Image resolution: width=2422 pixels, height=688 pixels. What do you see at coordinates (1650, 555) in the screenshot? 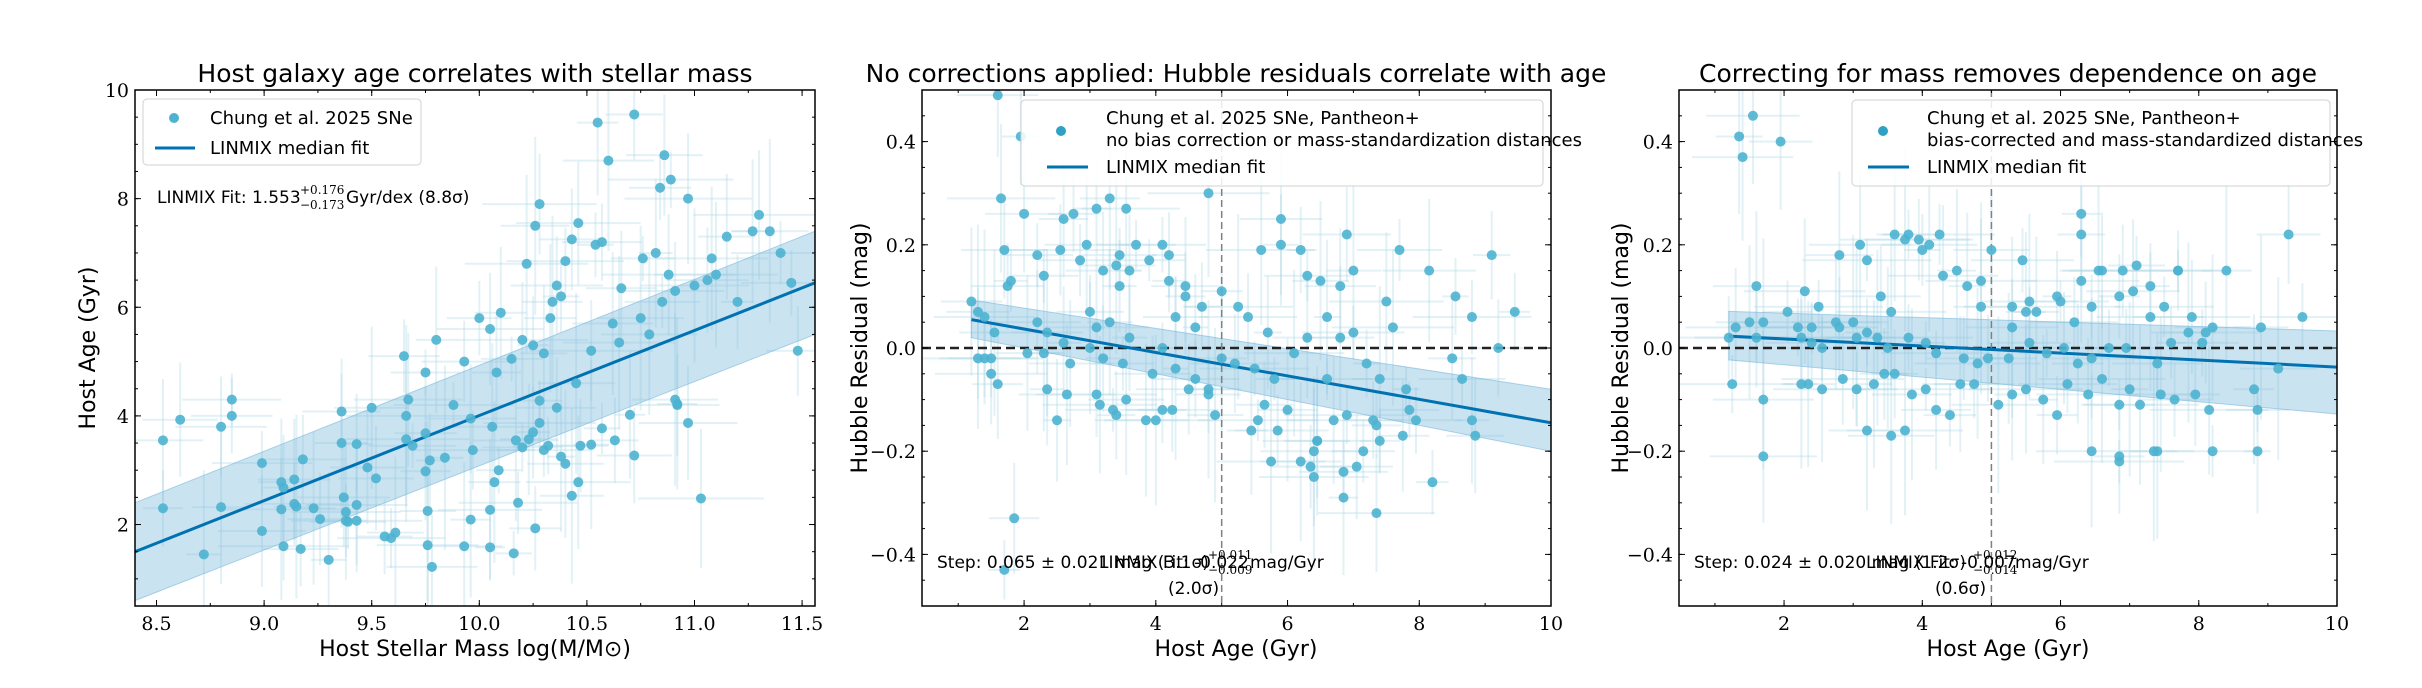
I see `y-tick-label: −0.4` at bounding box center [1650, 555].